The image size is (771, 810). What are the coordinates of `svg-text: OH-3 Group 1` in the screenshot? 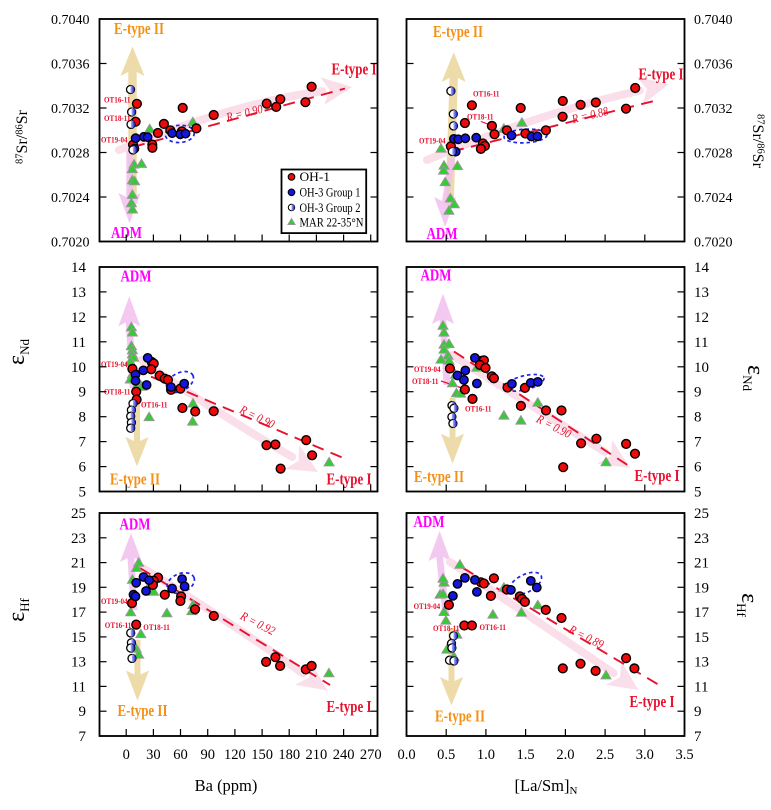 It's located at (330, 193).